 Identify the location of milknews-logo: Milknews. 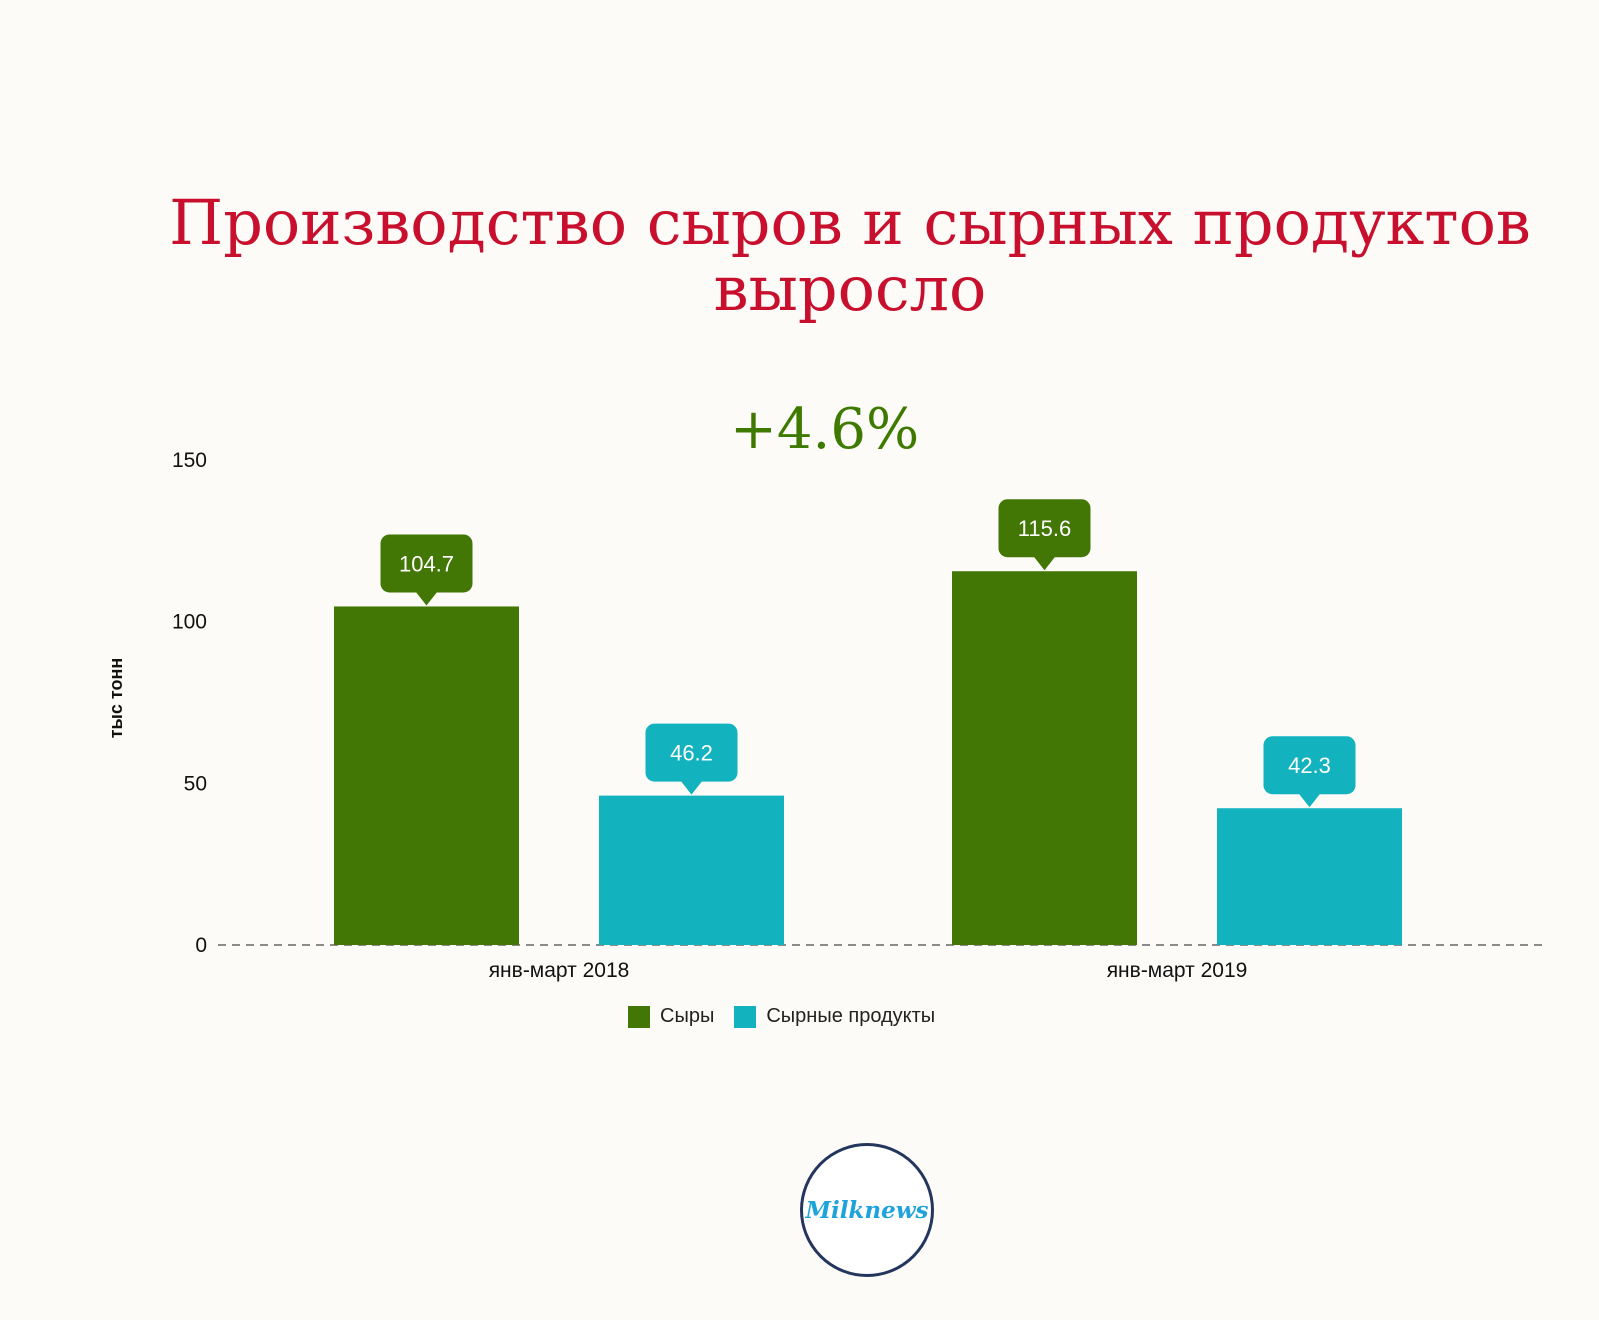
(867, 1210).